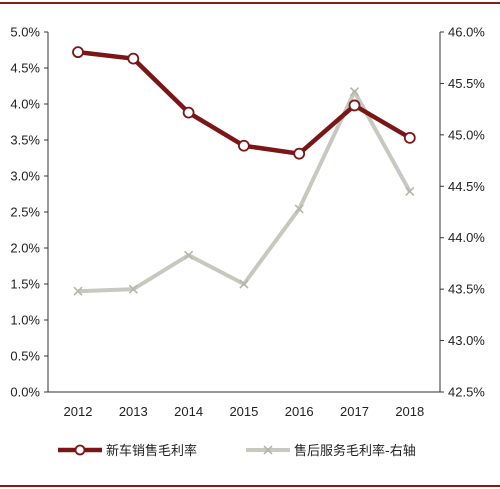  I want to click on left-tick-label: 5.0%, so click(25, 32).